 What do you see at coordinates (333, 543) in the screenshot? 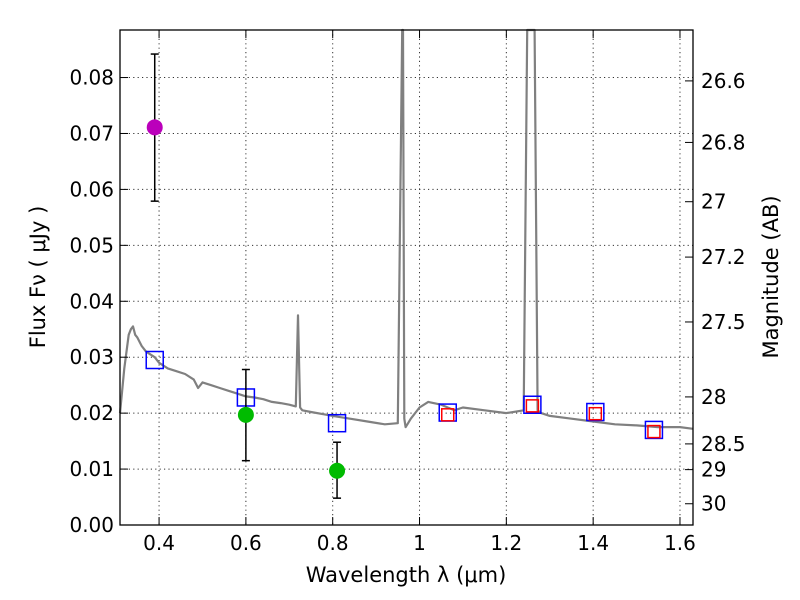
I see `x-tick-label: 0.8` at bounding box center [333, 543].